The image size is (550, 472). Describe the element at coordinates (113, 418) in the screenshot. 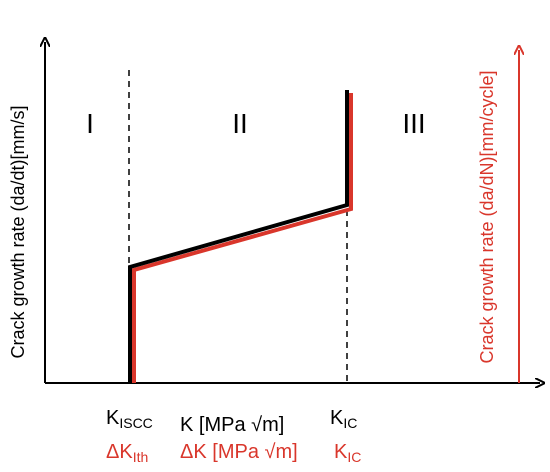

I see `k-iscc-main: K` at that location.